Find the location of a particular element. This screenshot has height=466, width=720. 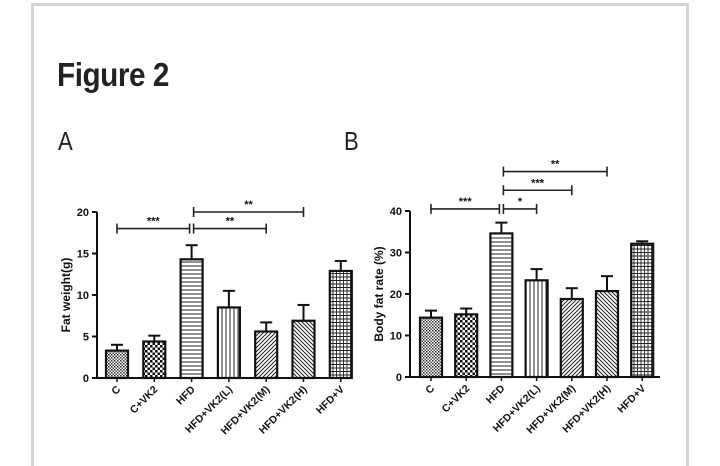

chart-a-category-label-0: C is located at coordinates (116, 390).